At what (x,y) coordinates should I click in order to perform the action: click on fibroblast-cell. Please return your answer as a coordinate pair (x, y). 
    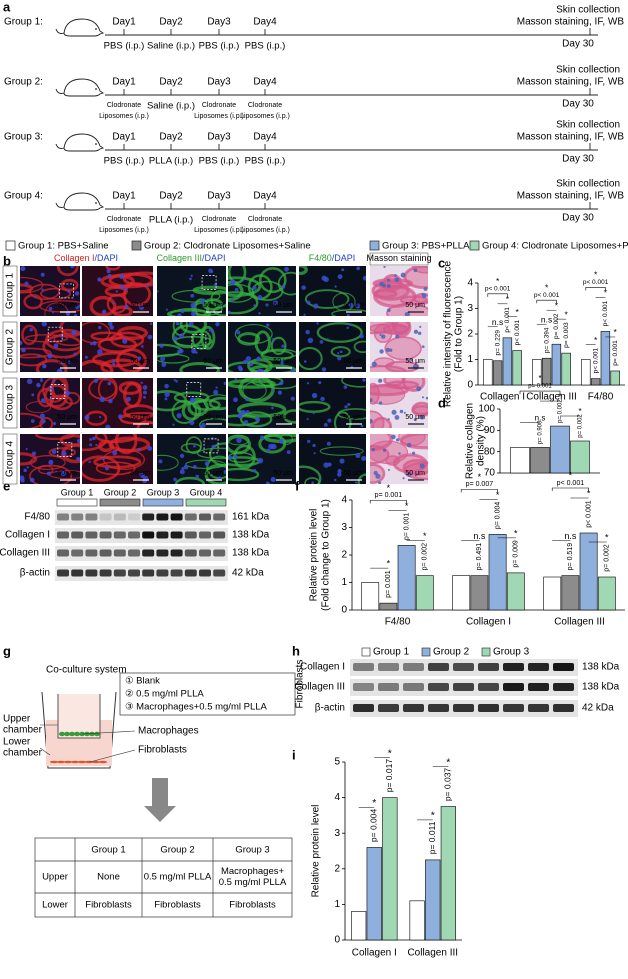
    Looking at the image, I should click on (103, 762).